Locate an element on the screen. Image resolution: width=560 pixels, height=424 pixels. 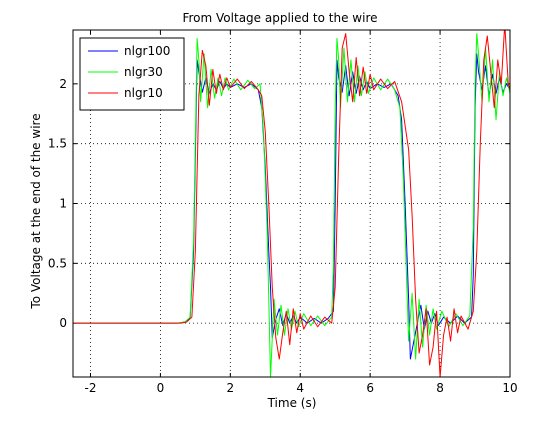
legend: nlgr100 nlgr30 nlgr10 is located at coordinates (132, 74).